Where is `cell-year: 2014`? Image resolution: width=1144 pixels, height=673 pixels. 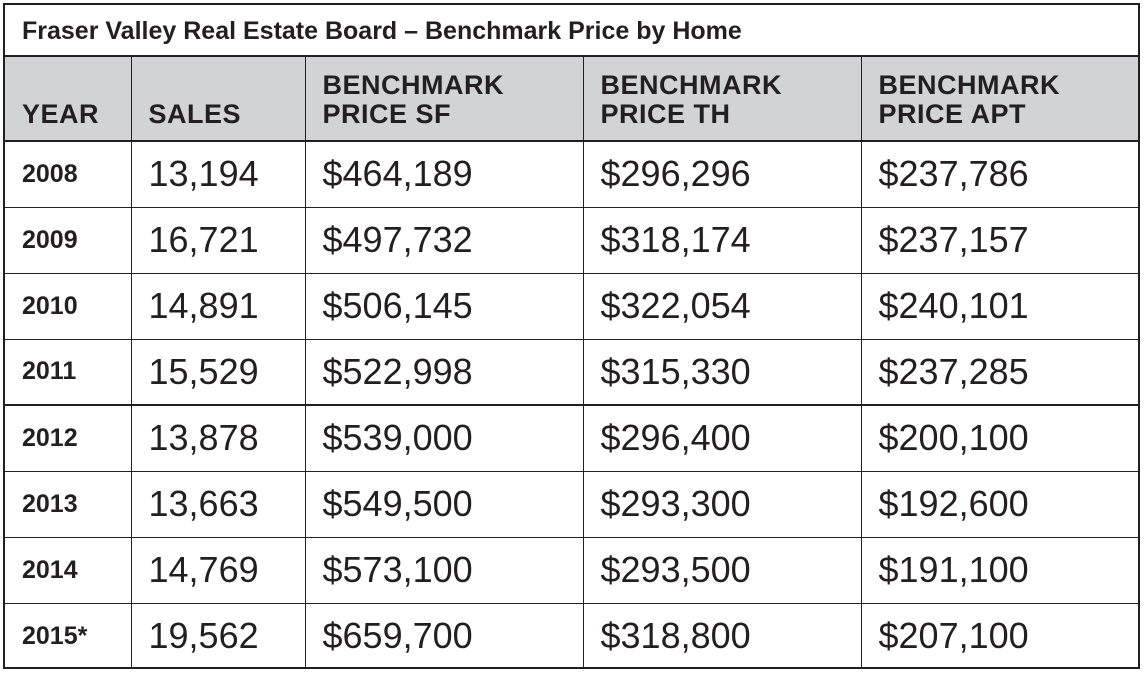 cell-year: 2014 is located at coordinates (68, 569).